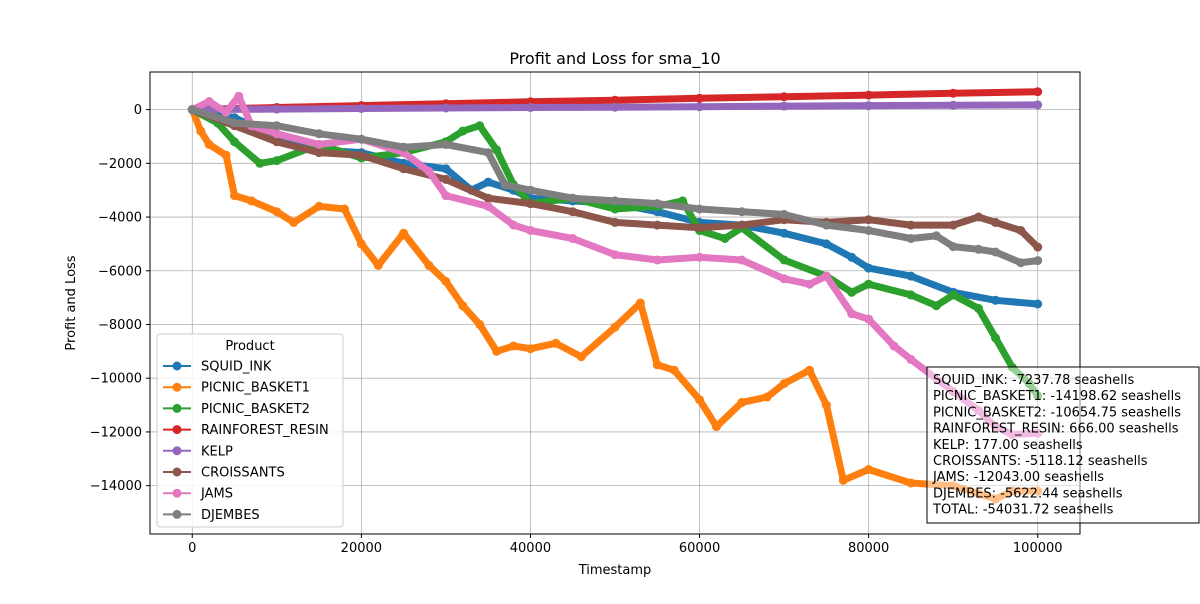 Image resolution: width=1200 pixels, height=604 pixels. I want to click on summary-line: RAINFOREST_RESIN: 666.00 seashells, so click(1056, 429).